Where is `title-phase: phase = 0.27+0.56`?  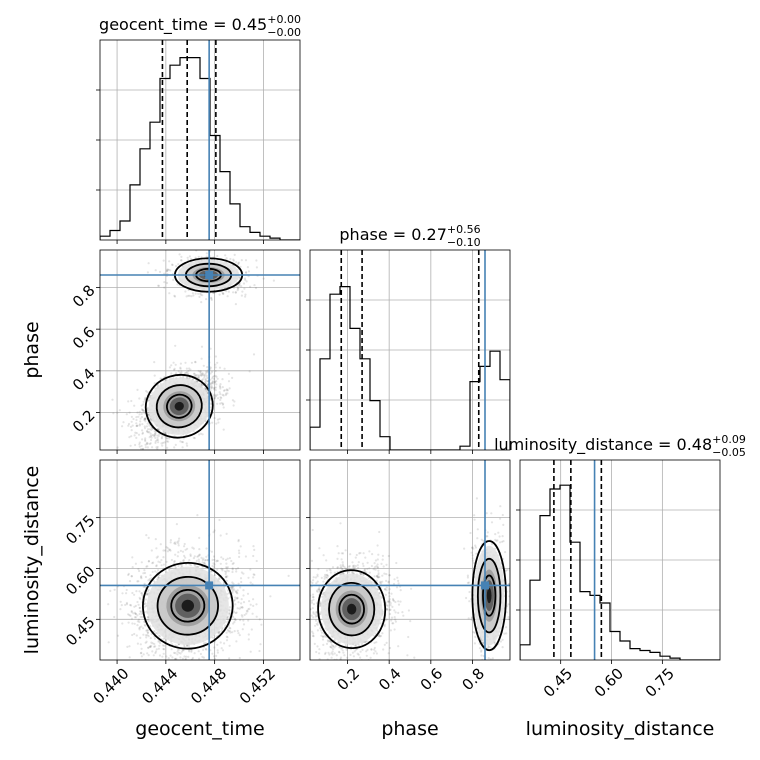 title-phase: phase = 0.27+0.56 is located at coordinates (409, 233).